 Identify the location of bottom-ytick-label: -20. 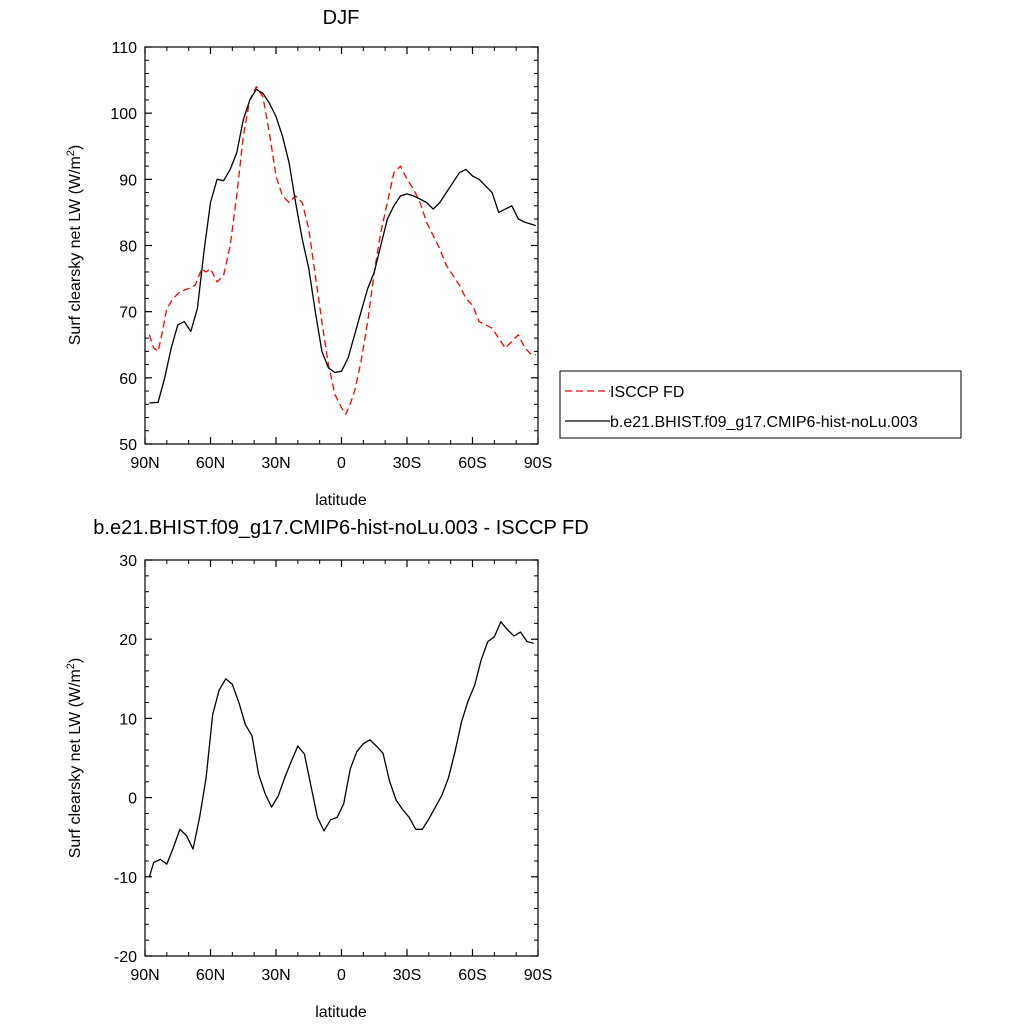
(125, 957).